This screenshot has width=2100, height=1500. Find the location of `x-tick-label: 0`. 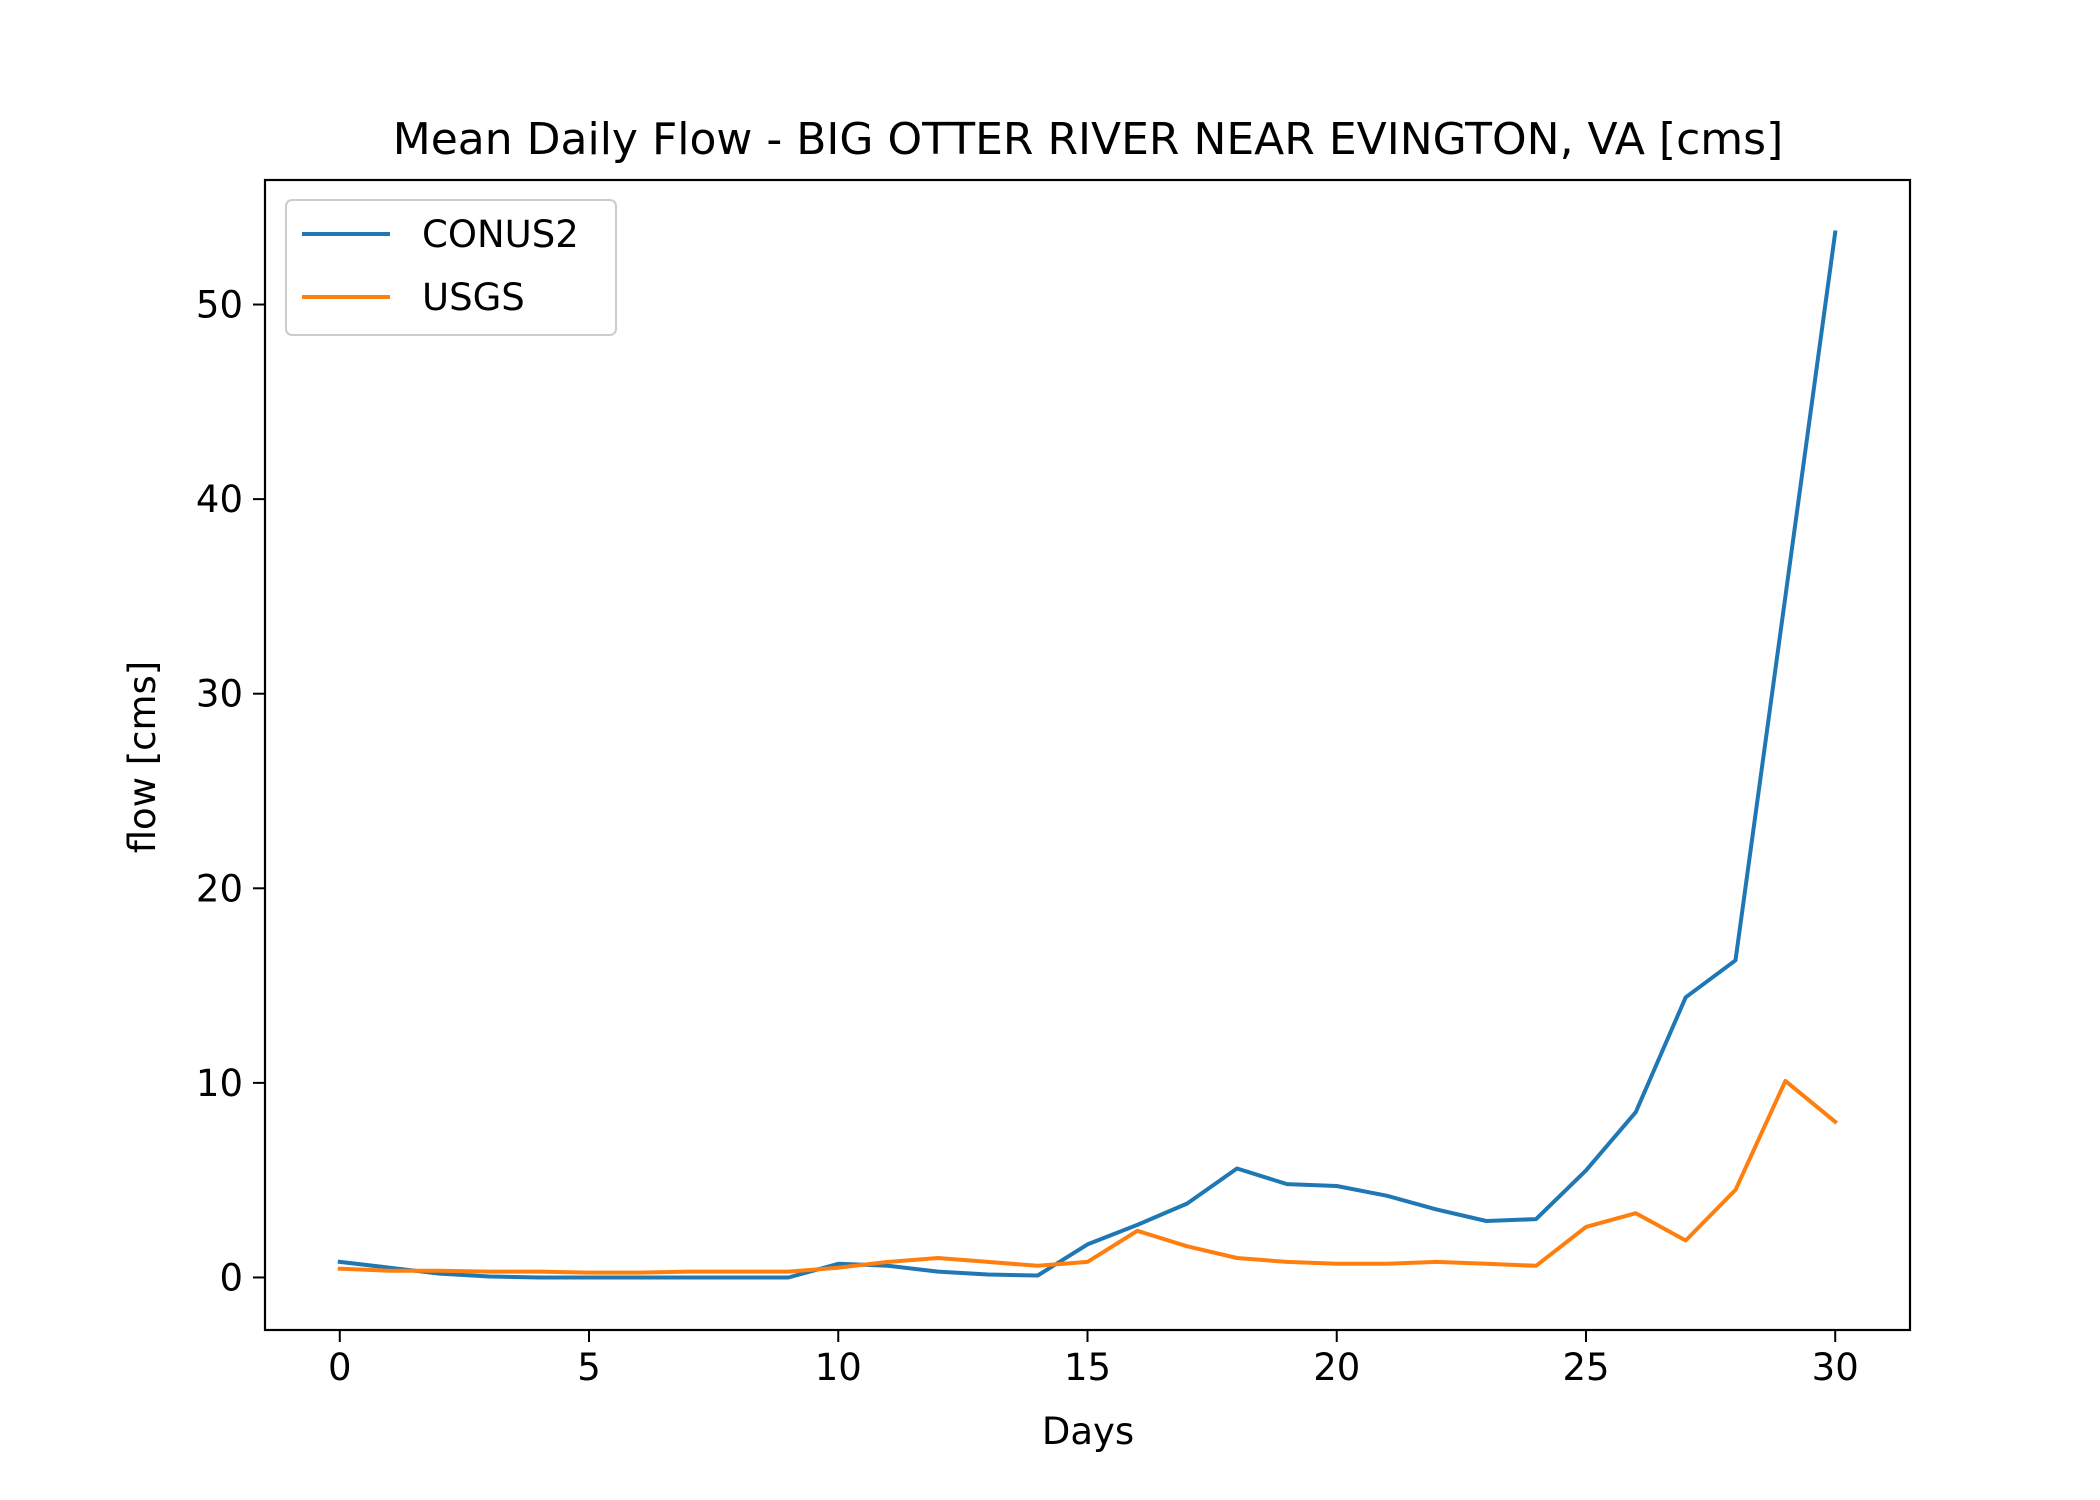

x-tick-label: 0 is located at coordinates (340, 1367).